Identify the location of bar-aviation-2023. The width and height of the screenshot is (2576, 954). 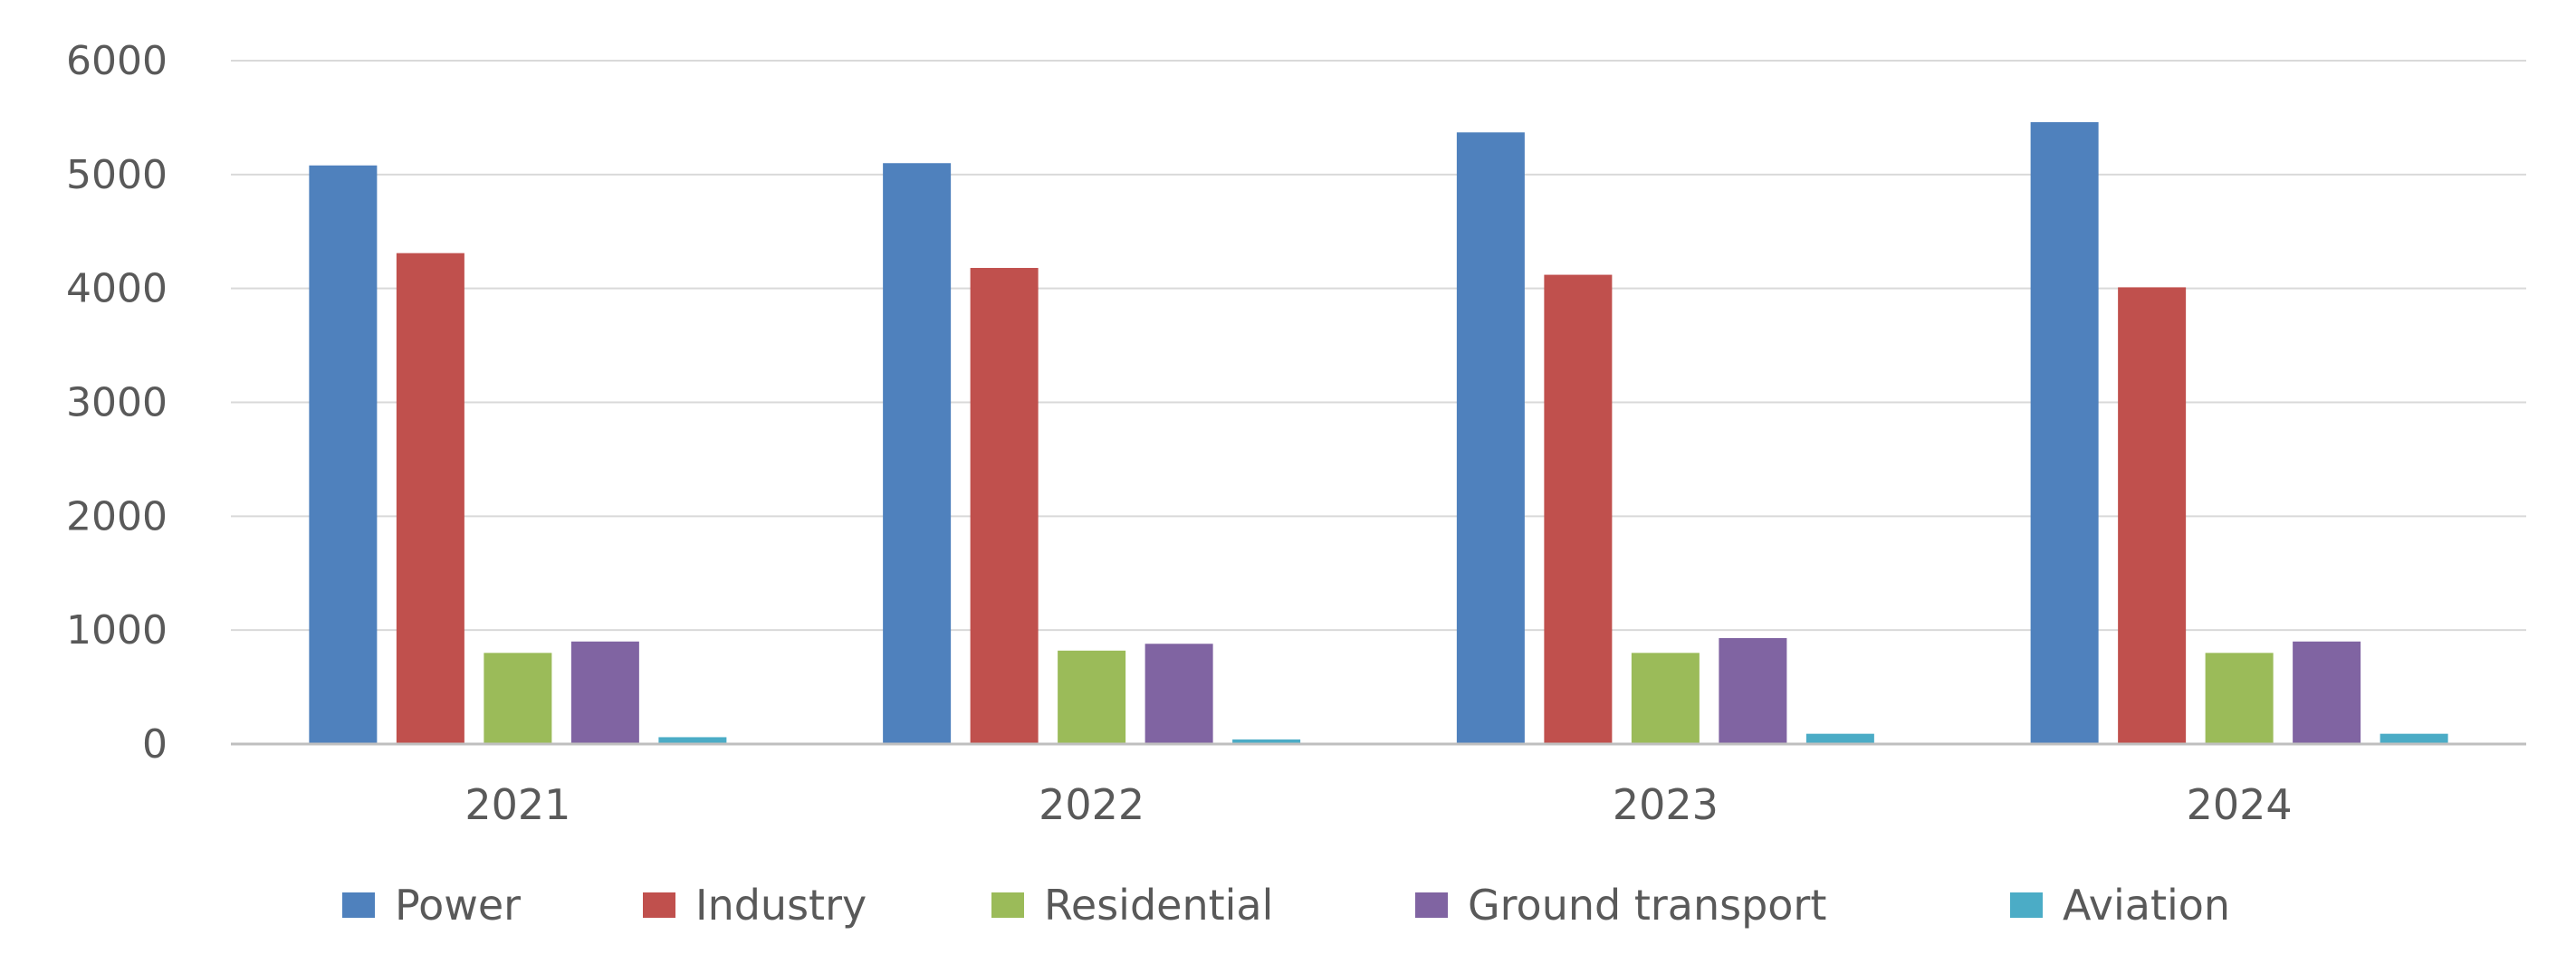
(1839, 738).